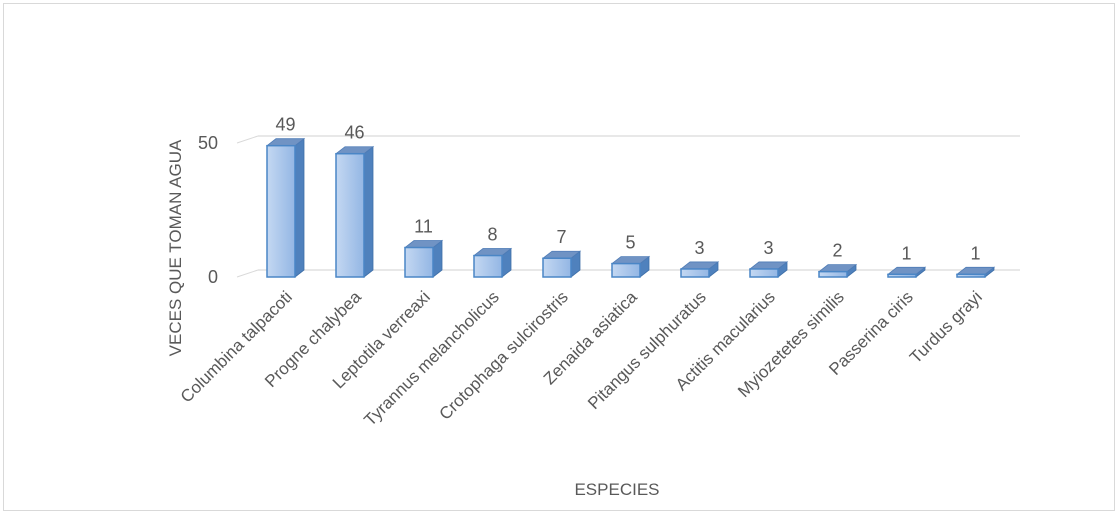 This screenshot has width=1120, height=516. I want to click on data-label: 11, so click(423, 227).